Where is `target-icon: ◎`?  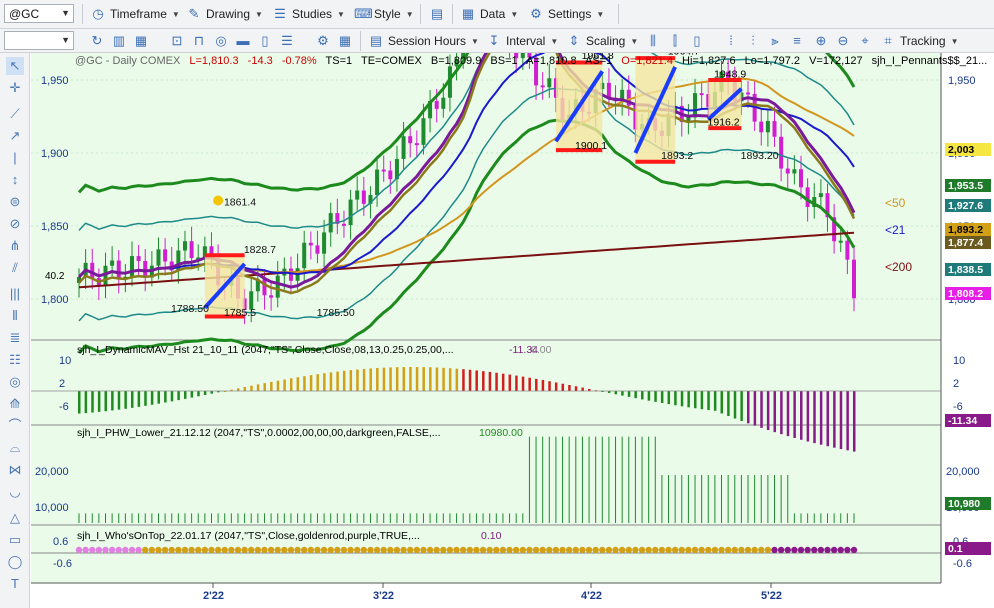
target-icon: ◎ is located at coordinates (15, 381).